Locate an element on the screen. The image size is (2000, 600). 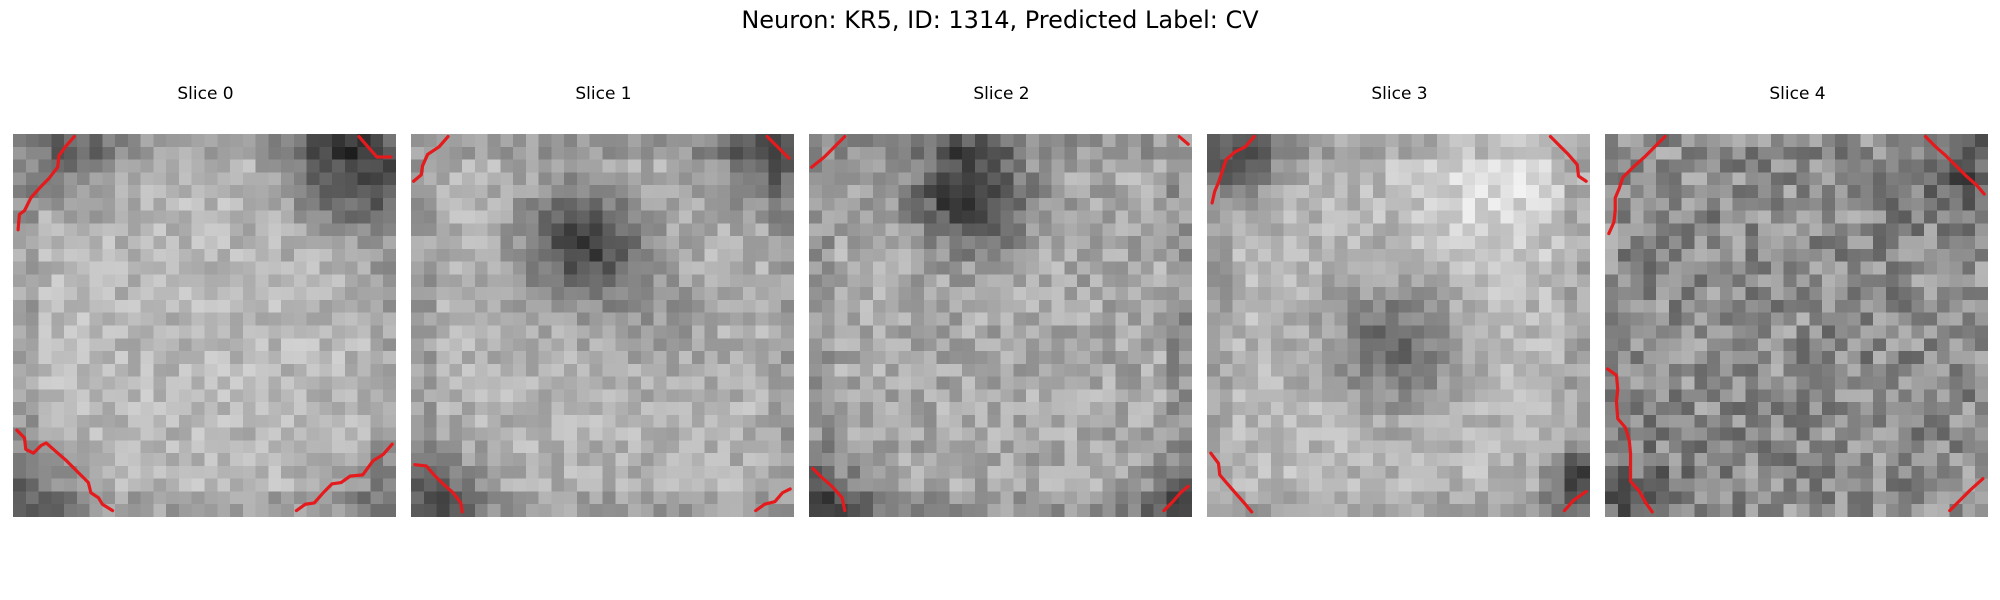
slice-title-1: Slice 1 is located at coordinates (603, 94).